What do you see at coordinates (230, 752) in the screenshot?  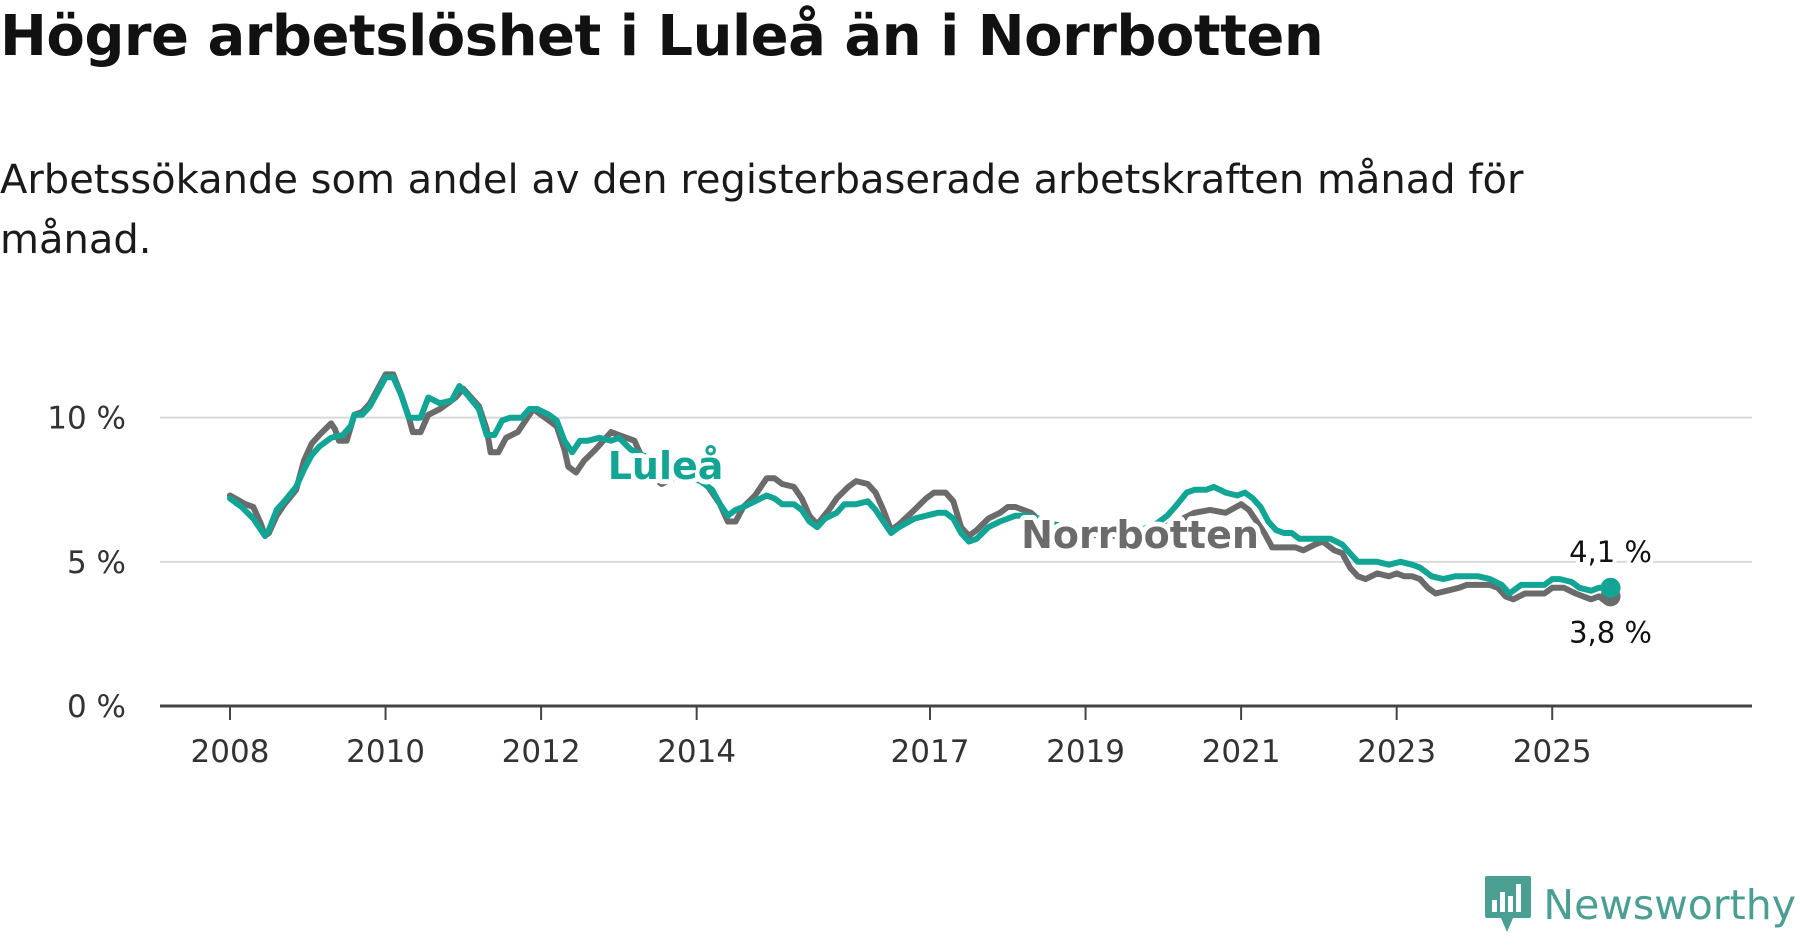 I see `x-tick-label: 2008` at bounding box center [230, 752].